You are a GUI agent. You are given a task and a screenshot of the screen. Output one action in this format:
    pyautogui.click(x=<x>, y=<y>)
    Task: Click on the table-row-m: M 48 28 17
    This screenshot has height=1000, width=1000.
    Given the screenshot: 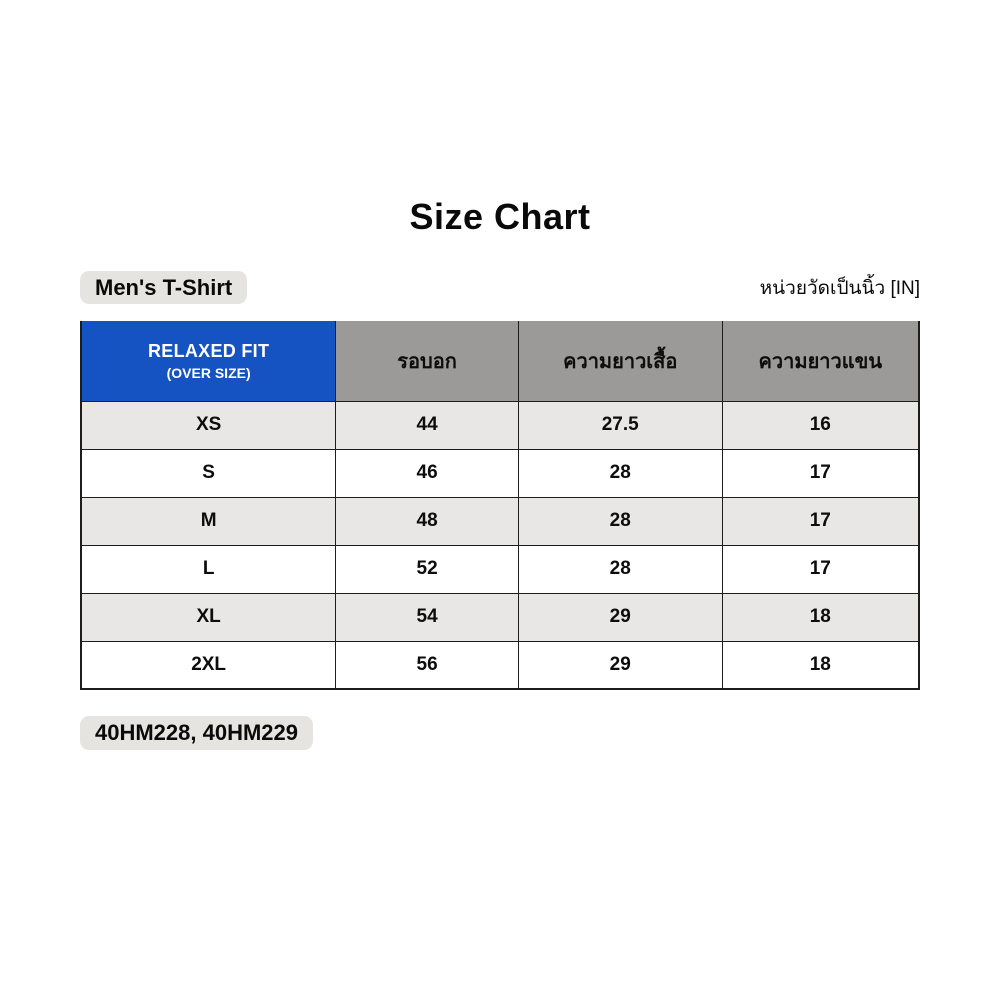 What is the action you would take?
    pyautogui.click(x=500, y=521)
    